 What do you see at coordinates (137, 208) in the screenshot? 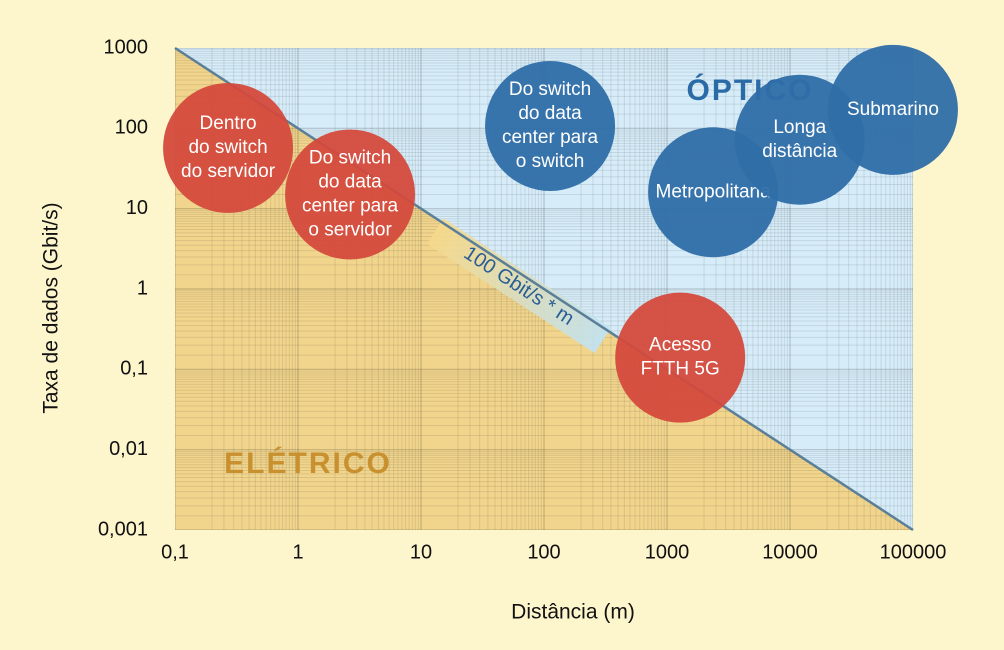
I see `y-tick-label: 10` at bounding box center [137, 208].